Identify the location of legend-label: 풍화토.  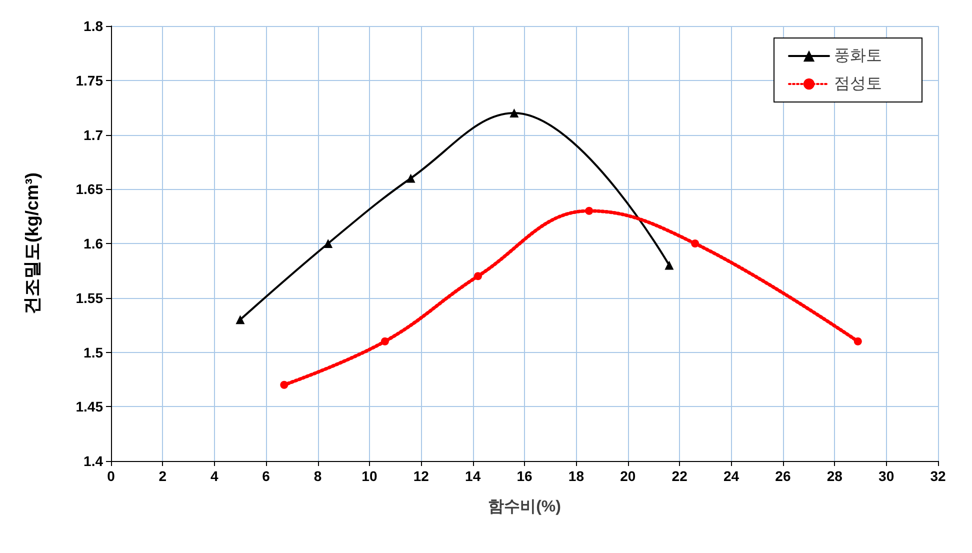
(858, 56).